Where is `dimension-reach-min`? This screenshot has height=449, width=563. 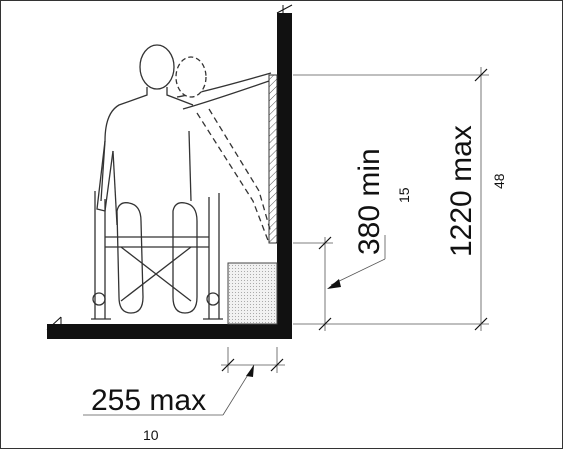
dimension-reach-min is located at coordinates (391, 283).